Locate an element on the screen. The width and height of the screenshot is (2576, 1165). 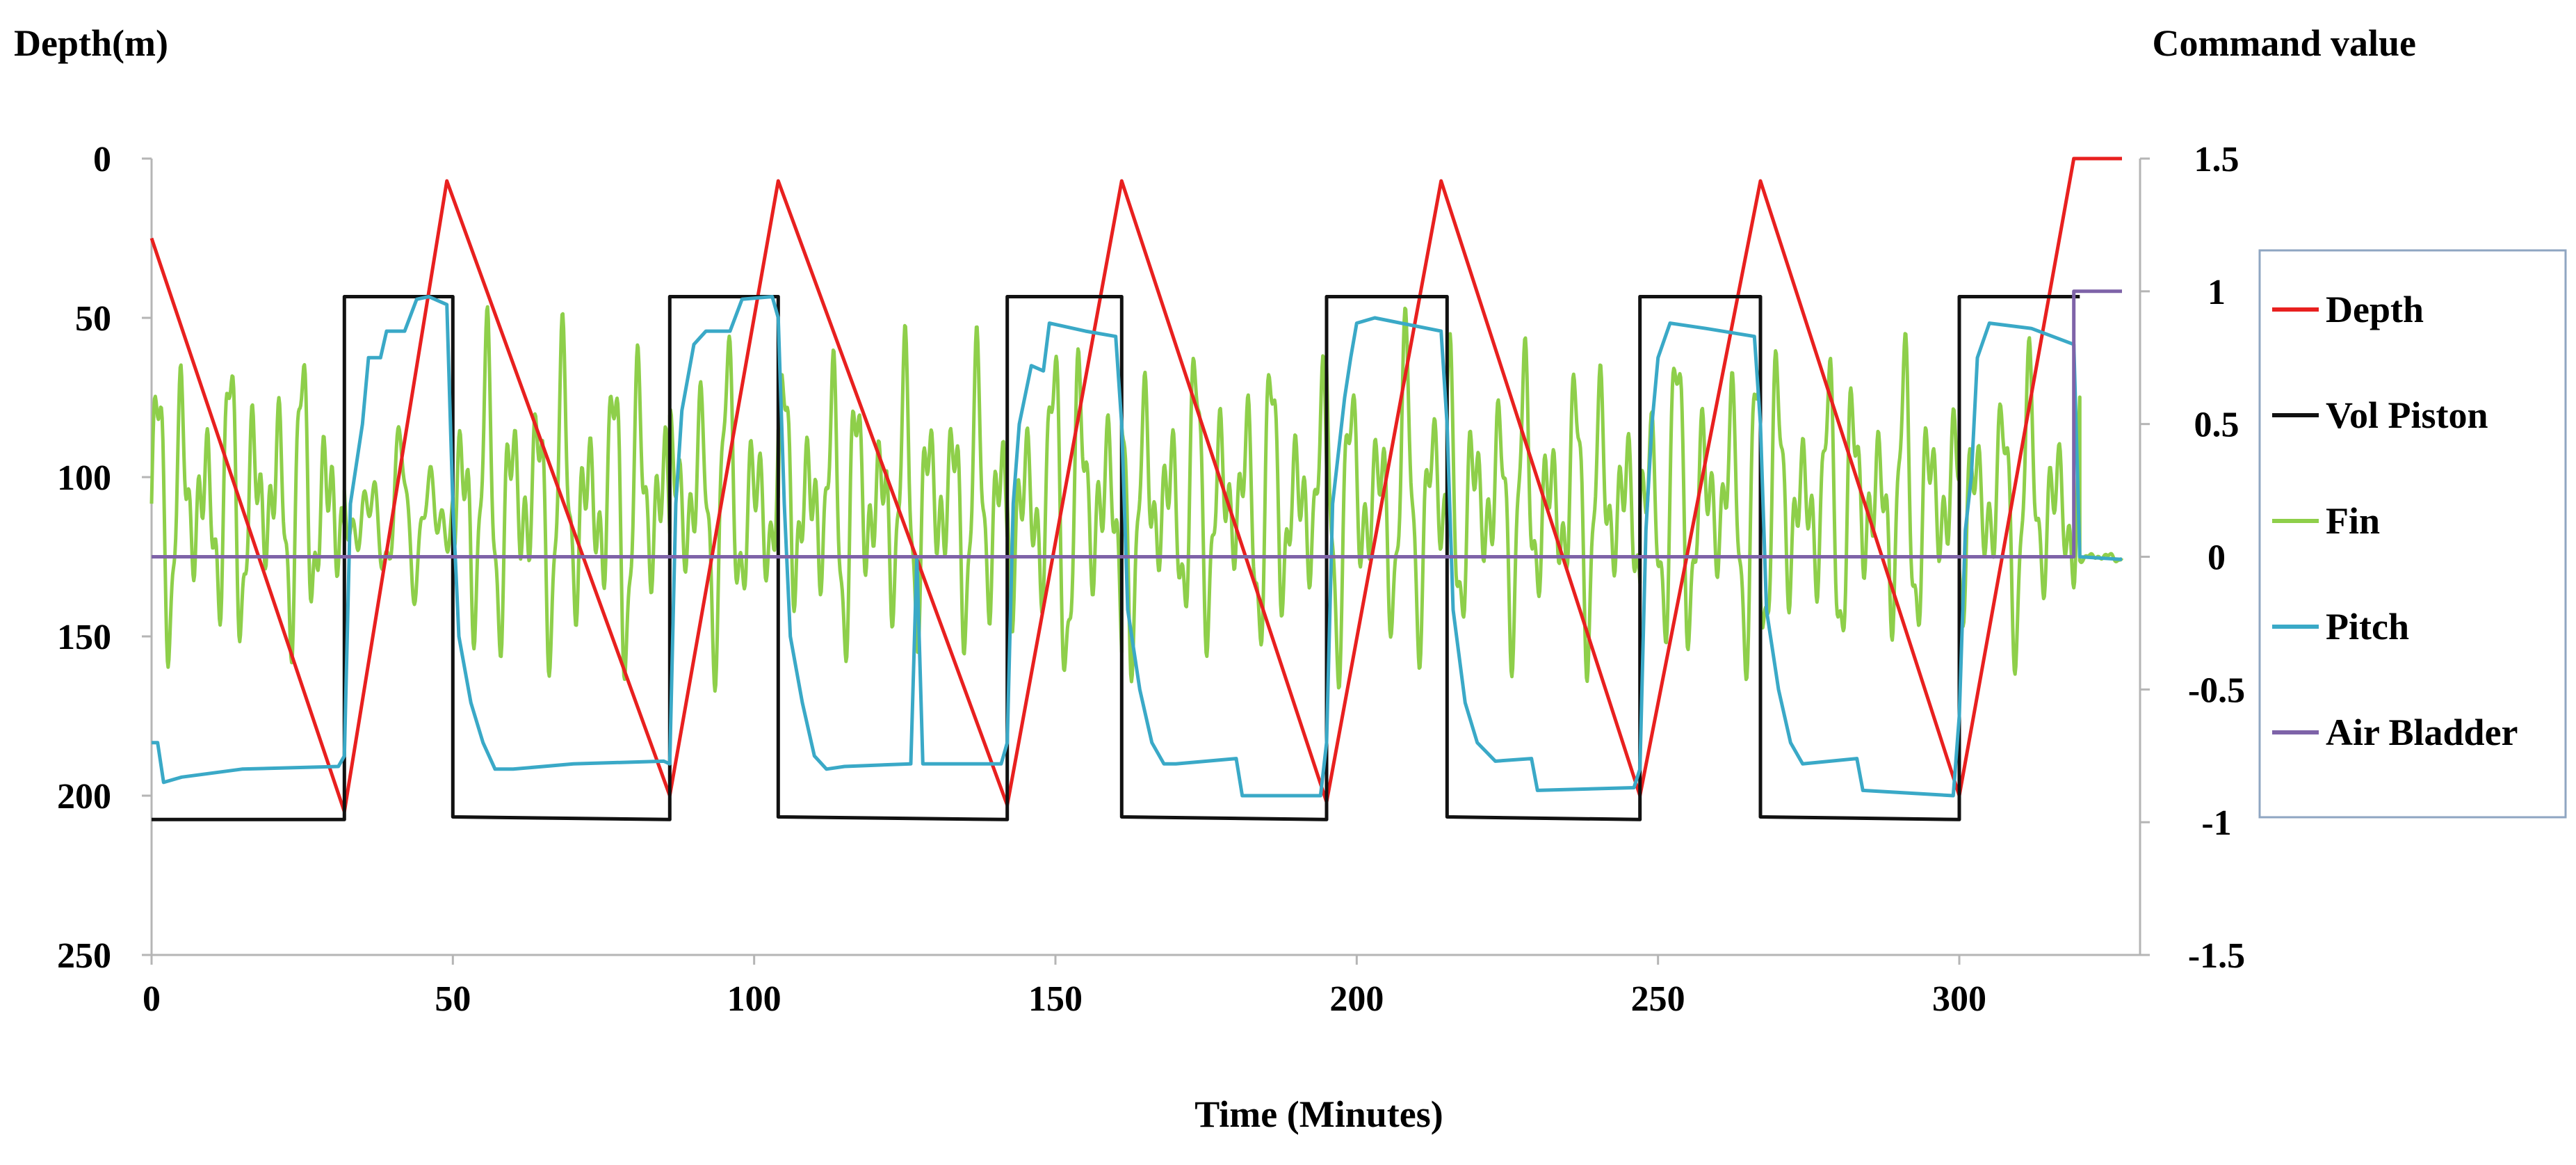
right-tick-label: -1.5 is located at coordinates (2216, 956).